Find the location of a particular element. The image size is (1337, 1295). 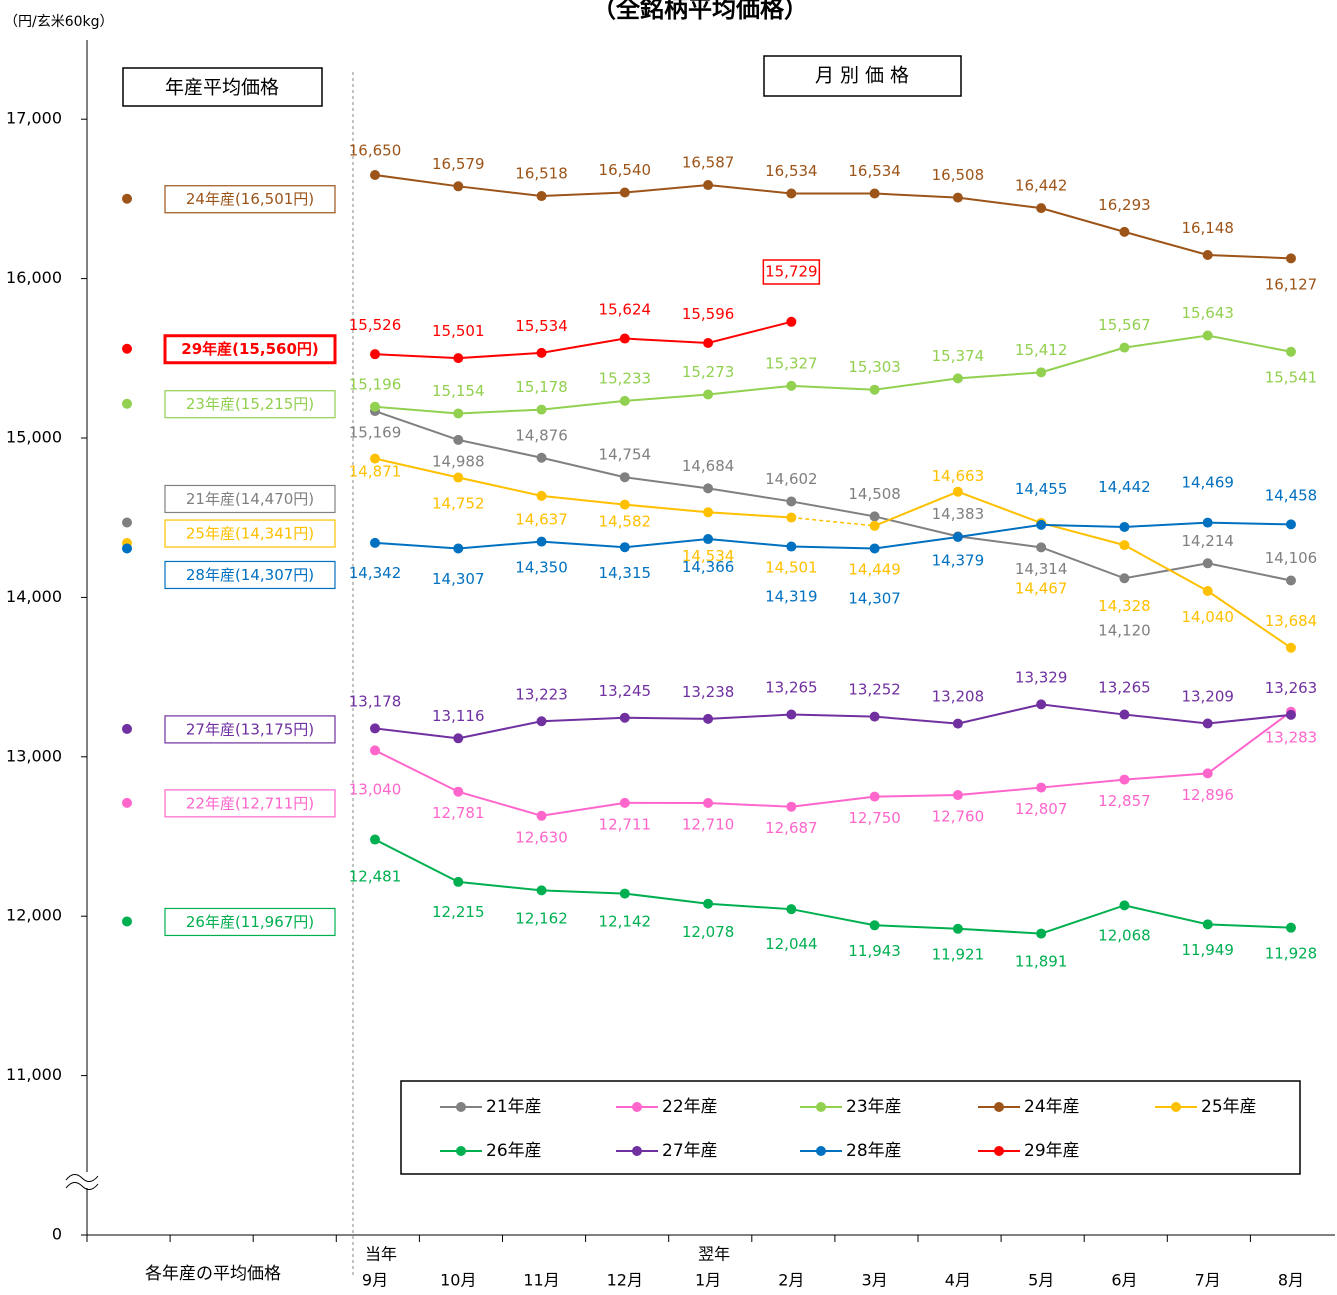

value-label: 14,582 is located at coordinates (625, 522).